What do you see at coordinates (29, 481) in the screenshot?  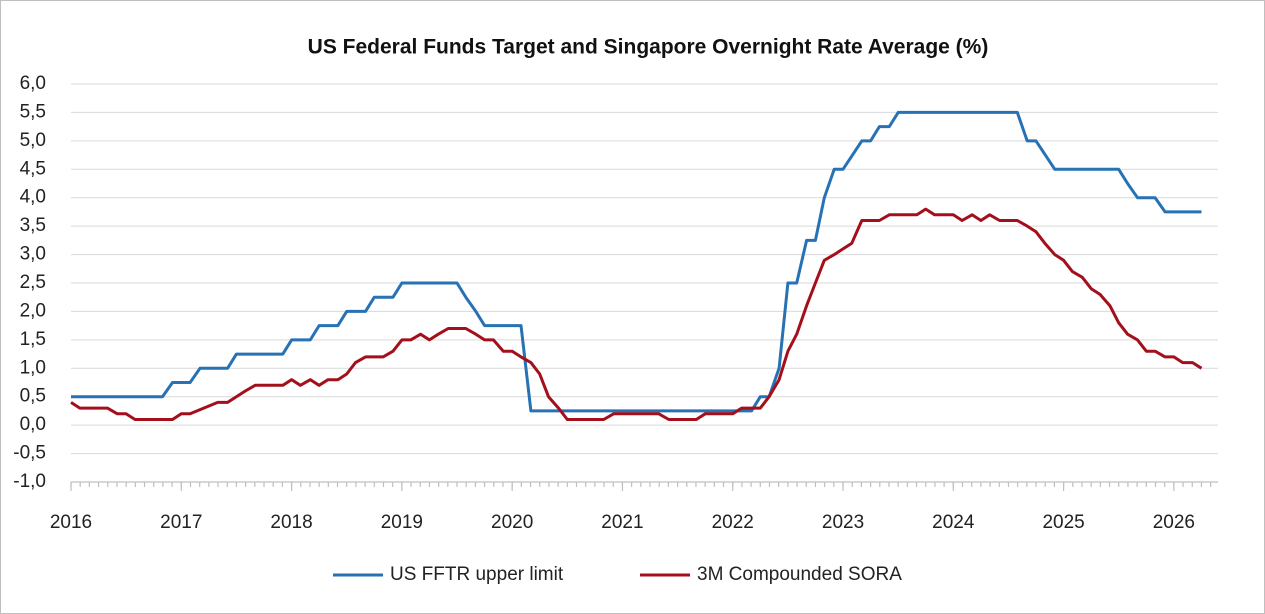 I see `y-tick-label: -1,0` at bounding box center [29, 481].